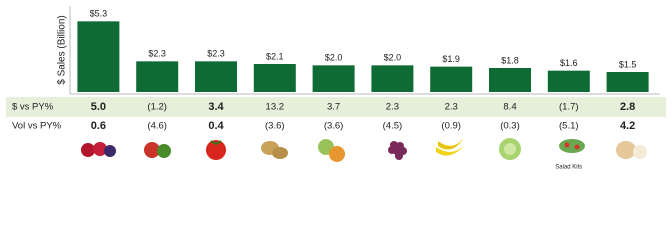 This screenshot has height=240, width=672. Describe the element at coordinates (216, 126) in the screenshot. I see `table-cell: 0.4` at that location.